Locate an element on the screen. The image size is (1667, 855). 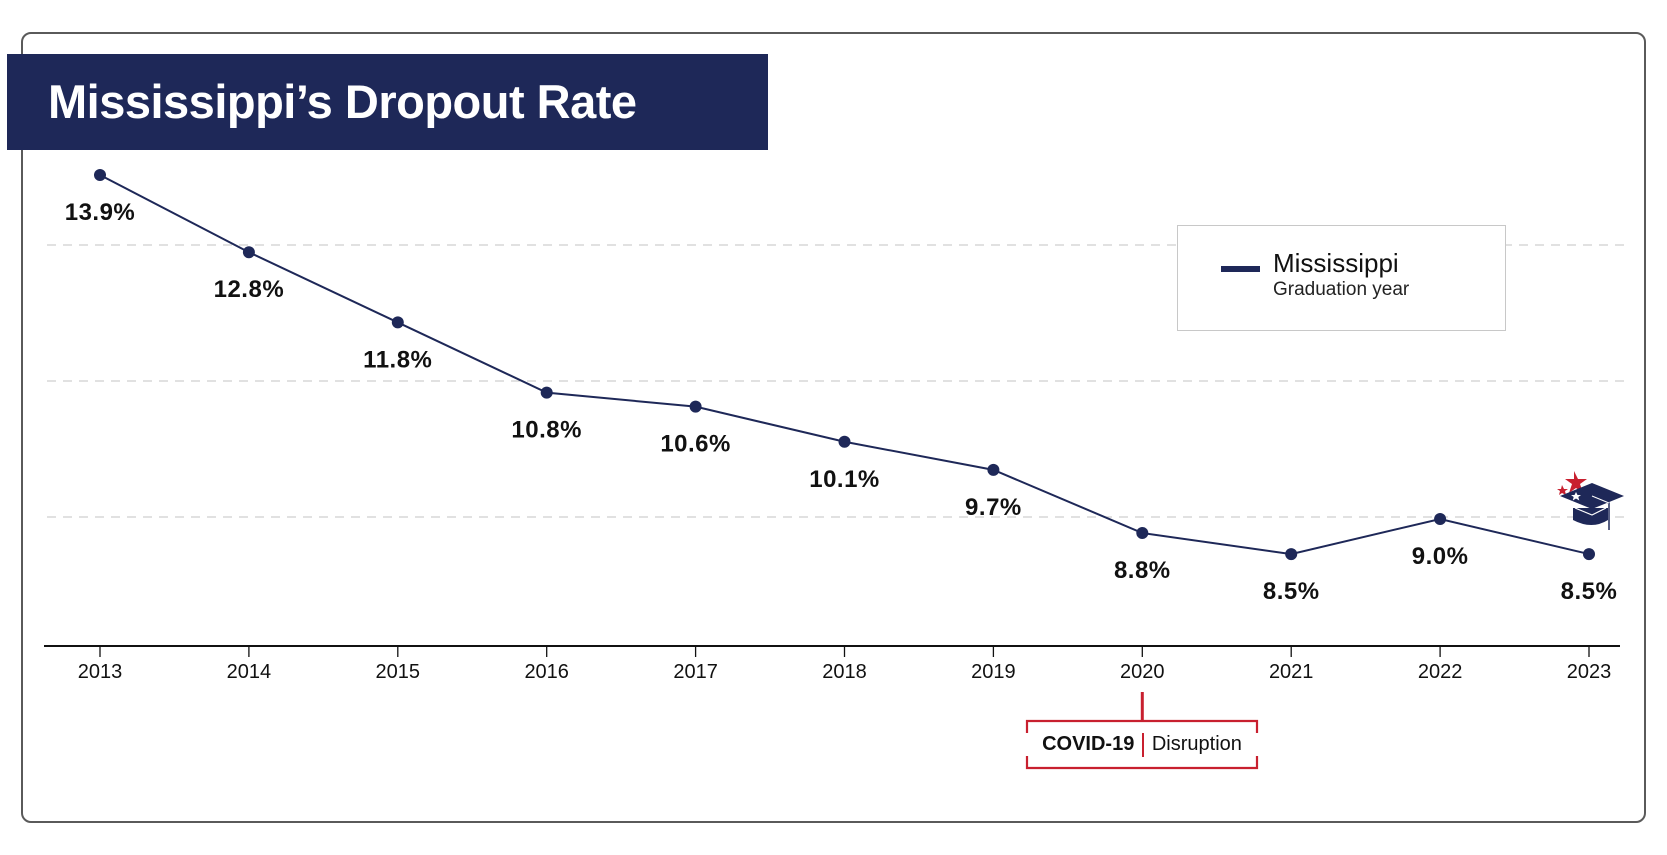
red-star-icon is located at coordinates (1576, 482).